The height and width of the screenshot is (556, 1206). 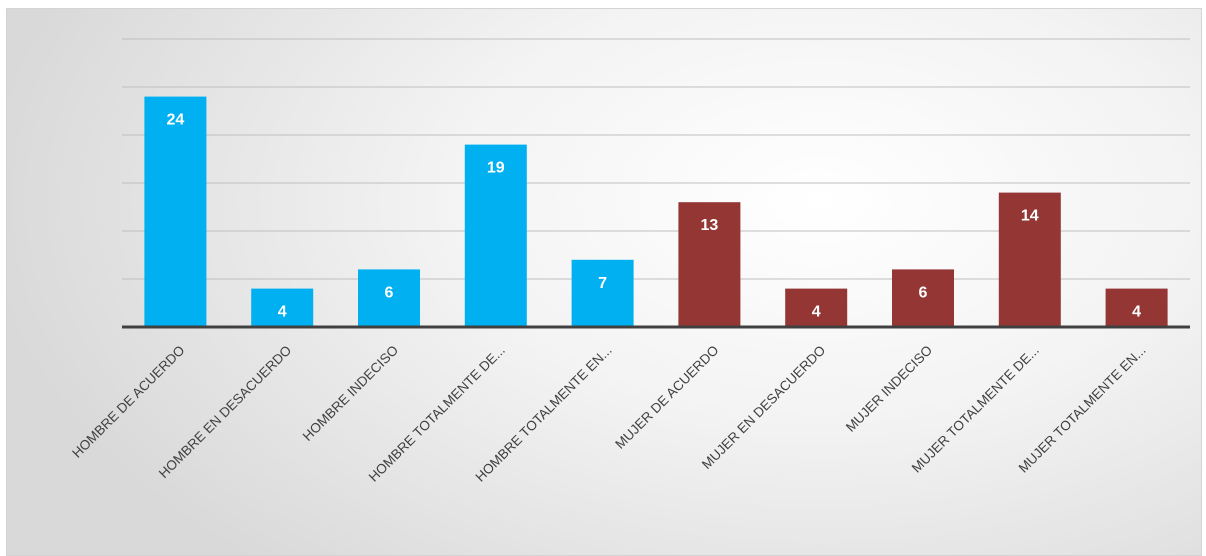 What do you see at coordinates (763, 407) in the screenshot?
I see `x-tick-label: MUJER EN DESACUERDO` at bounding box center [763, 407].